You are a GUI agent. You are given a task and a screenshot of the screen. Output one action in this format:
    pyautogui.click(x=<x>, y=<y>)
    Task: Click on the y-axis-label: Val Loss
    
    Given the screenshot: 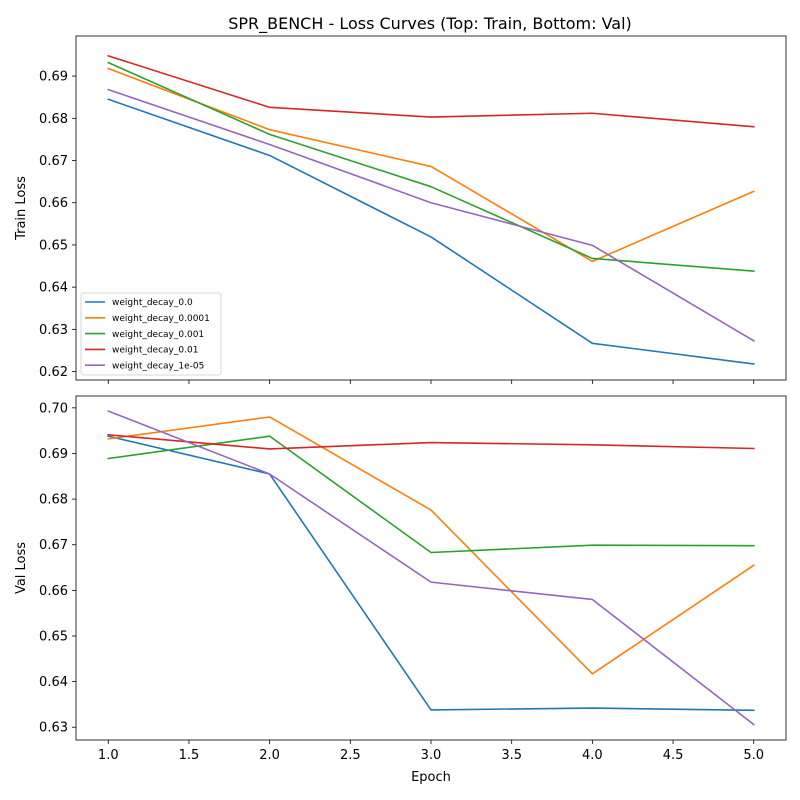 What is the action you would take?
    pyautogui.click(x=21, y=568)
    